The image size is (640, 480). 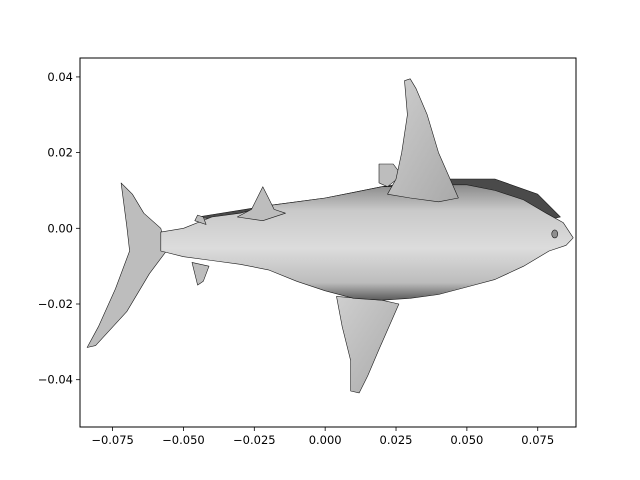 What do you see at coordinates (261, 203) in the screenshot?
I see `pectoral-fin-left` at bounding box center [261, 203].